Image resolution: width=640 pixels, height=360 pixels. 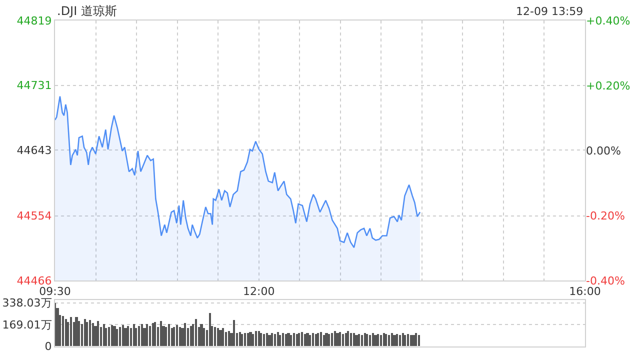 I want to click on y-tick-label: 44731, so click(x=34, y=85).